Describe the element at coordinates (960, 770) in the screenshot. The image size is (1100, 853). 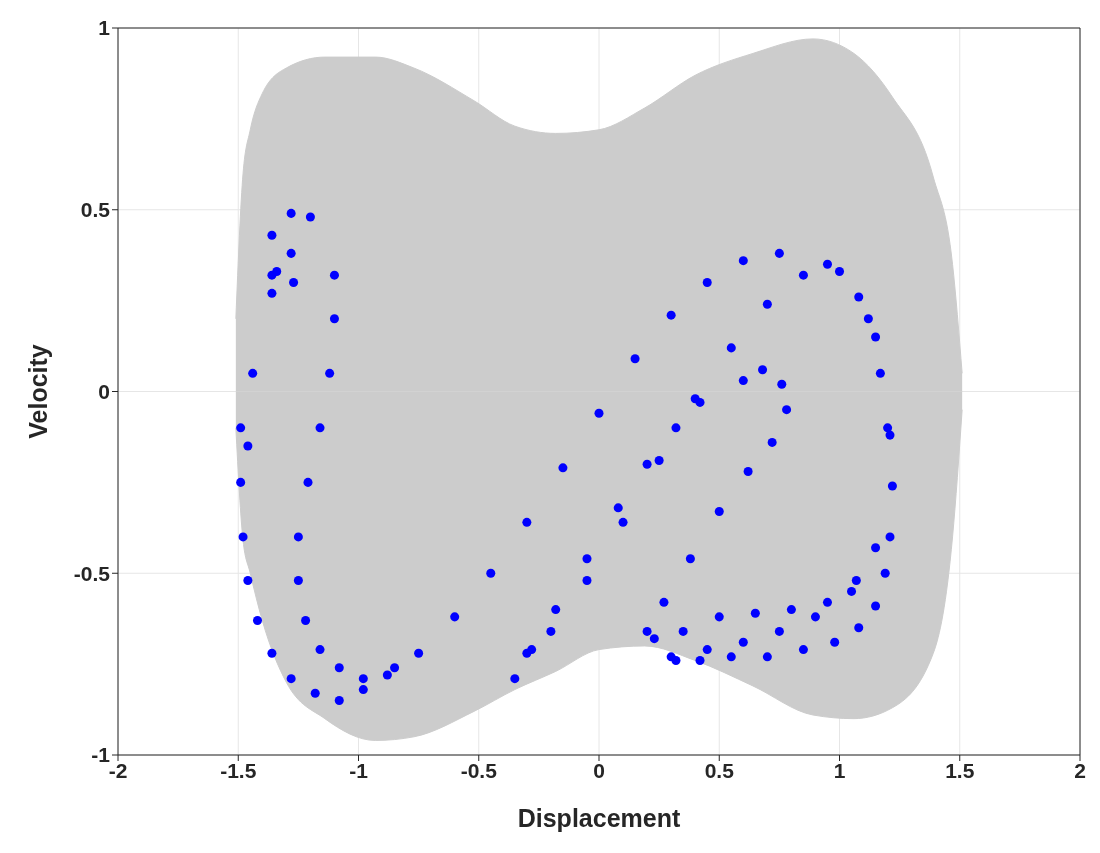
I see `x-tick-label: 1.5` at that location.